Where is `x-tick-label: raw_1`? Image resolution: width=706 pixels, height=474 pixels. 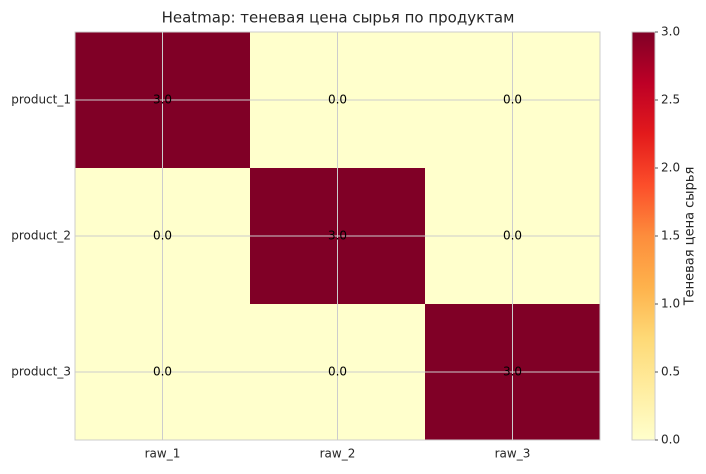
x-tick-label: raw_1 is located at coordinates (163, 454).